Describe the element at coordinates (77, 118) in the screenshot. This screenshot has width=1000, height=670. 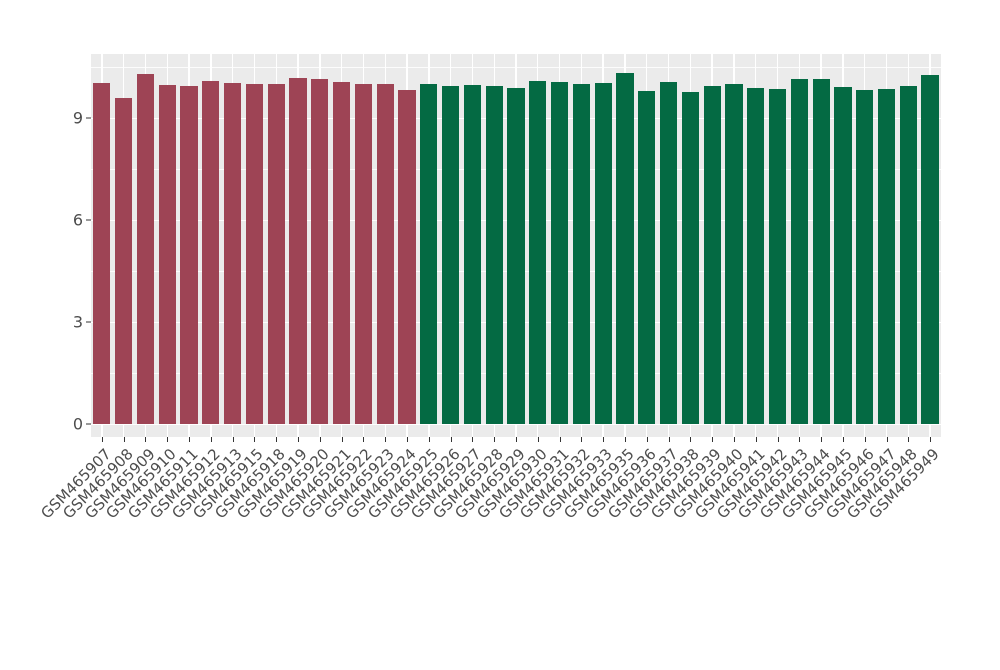
I see `y-tick-label: 9` at that location.